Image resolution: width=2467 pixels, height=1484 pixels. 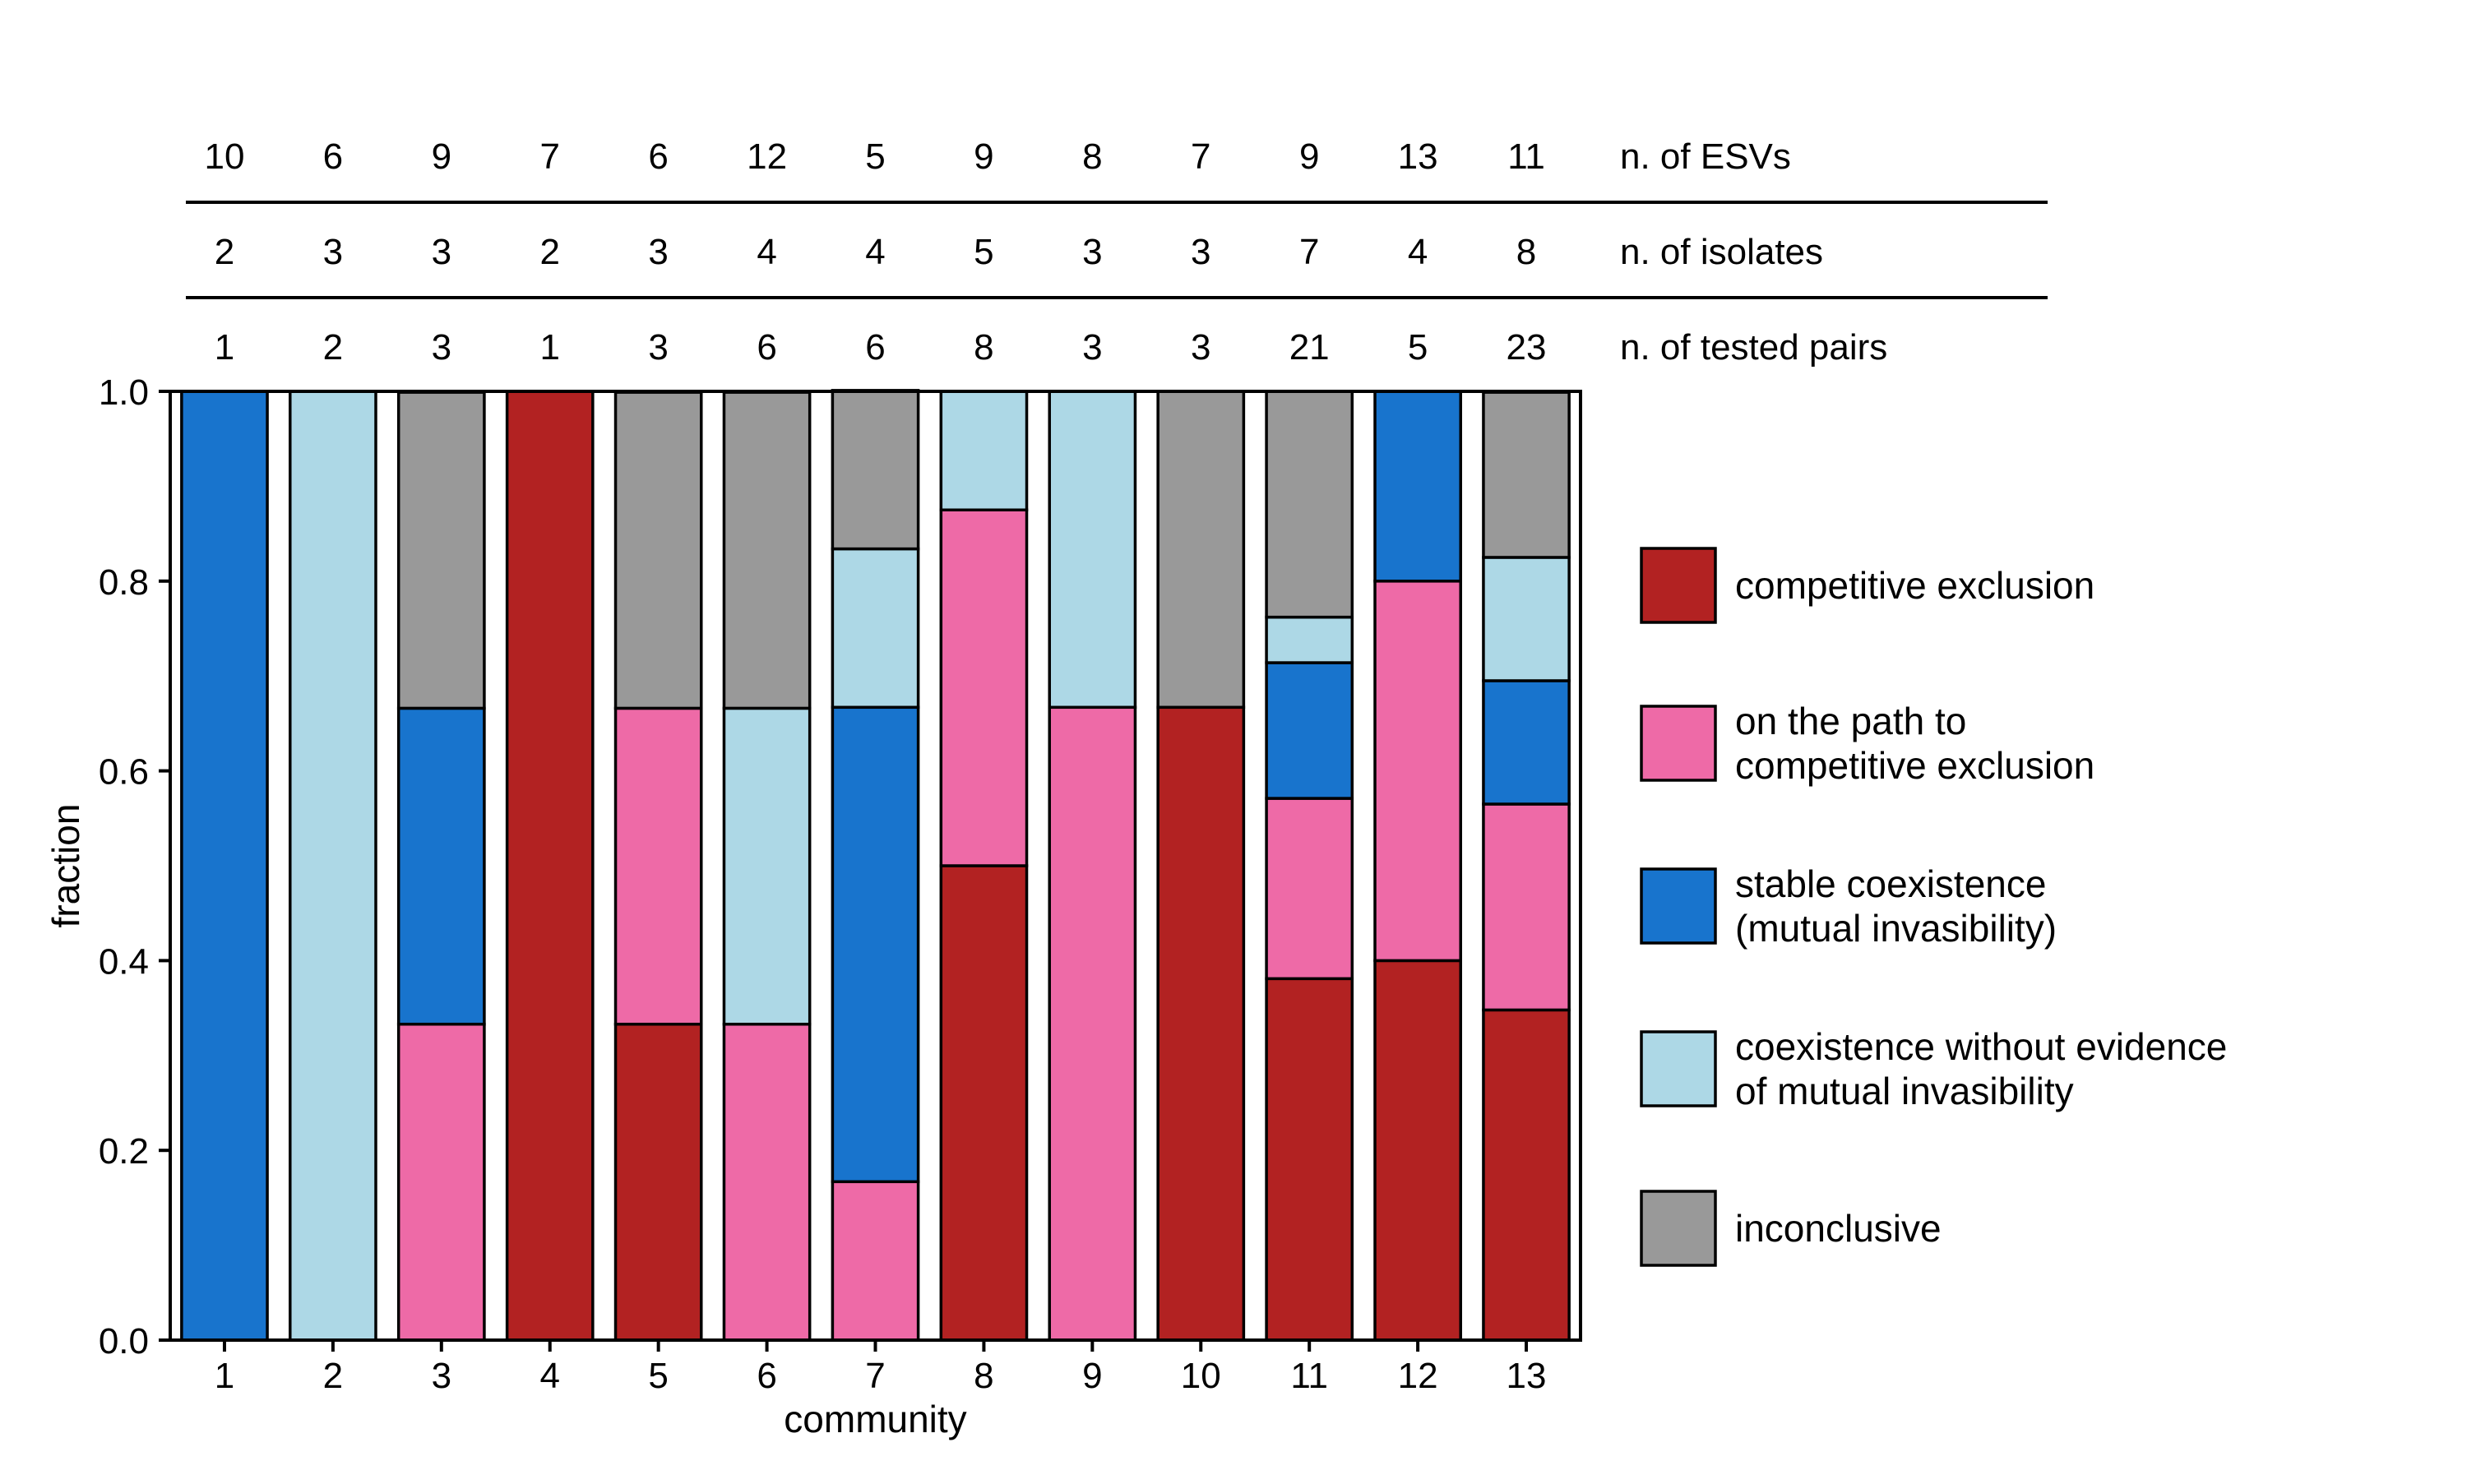 What do you see at coordinates (1905, 1091) in the screenshot?
I see `legend-label: of mutual invasibility` at bounding box center [1905, 1091].